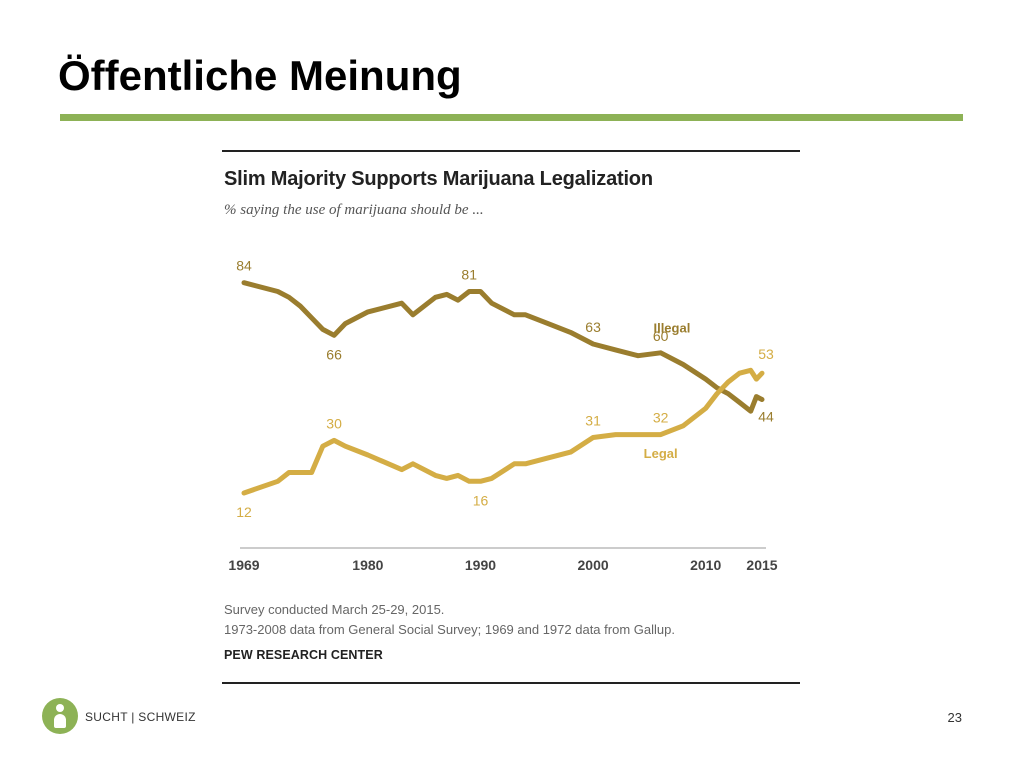 This screenshot has width=1024, height=768. I want to click on source-credit: PEW RESEARCH CENTER, so click(303, 655).